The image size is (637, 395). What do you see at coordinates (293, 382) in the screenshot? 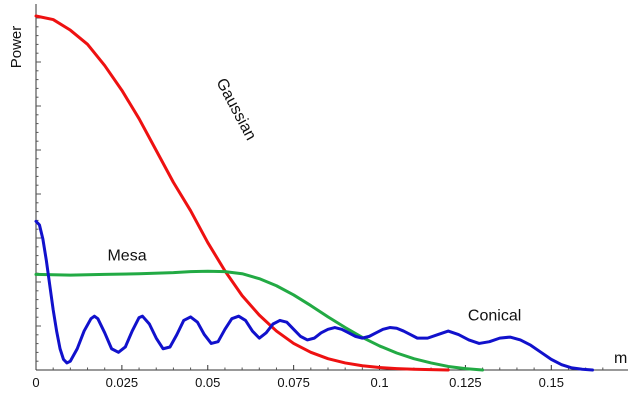
I see `x-tick-label: 0.075` at bounding box center [293, 382].